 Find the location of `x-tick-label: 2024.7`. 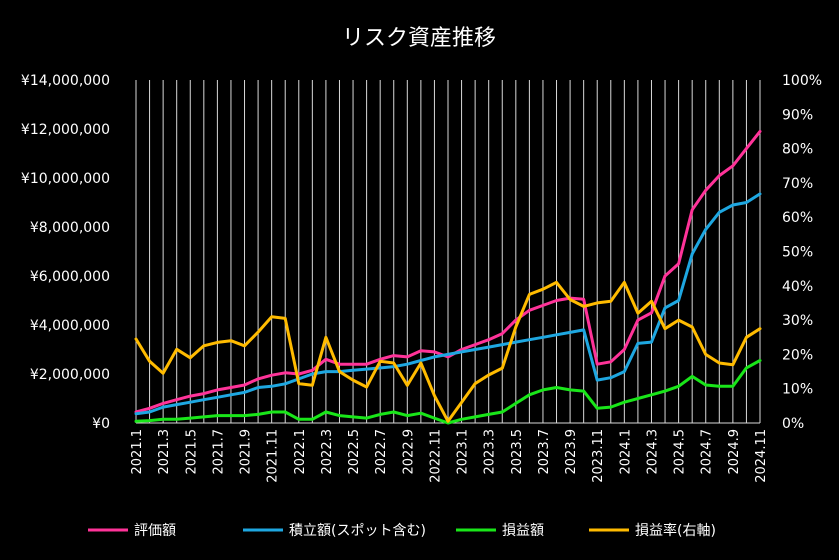

x-tick-label: 2024.7 is located at coordinates (707, 452).